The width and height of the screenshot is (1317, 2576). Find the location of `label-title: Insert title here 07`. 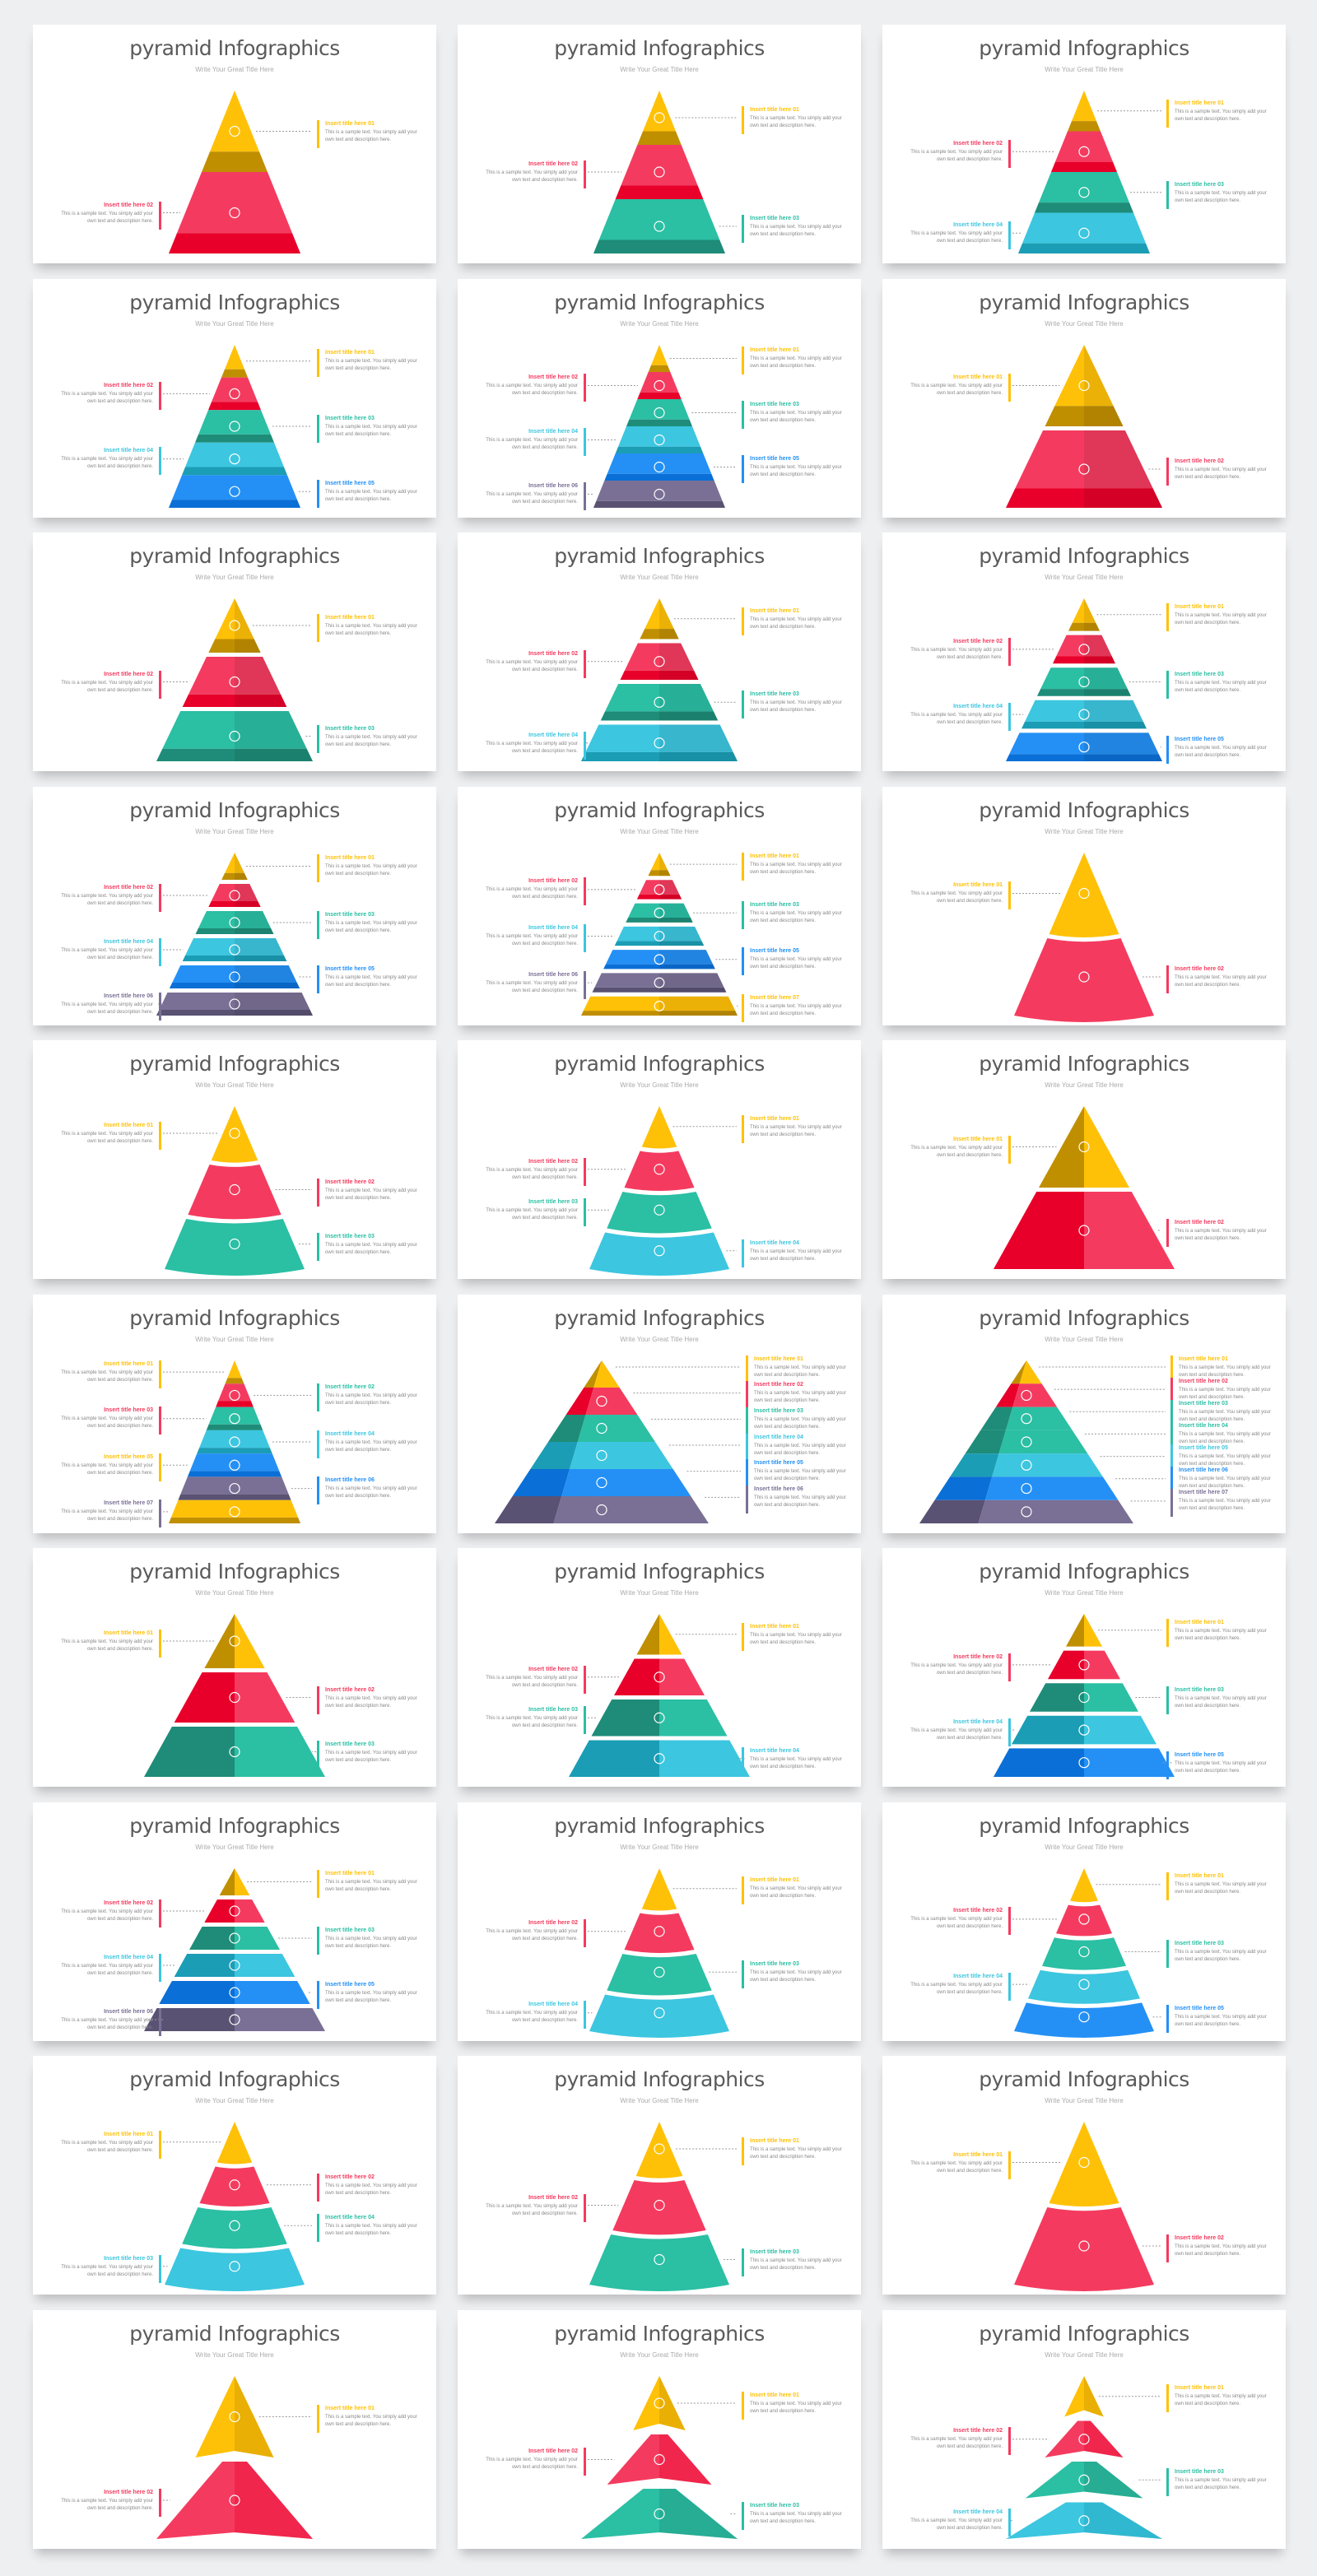

label-title: Insert title here 07 is located at coordinates (1203, 1493).